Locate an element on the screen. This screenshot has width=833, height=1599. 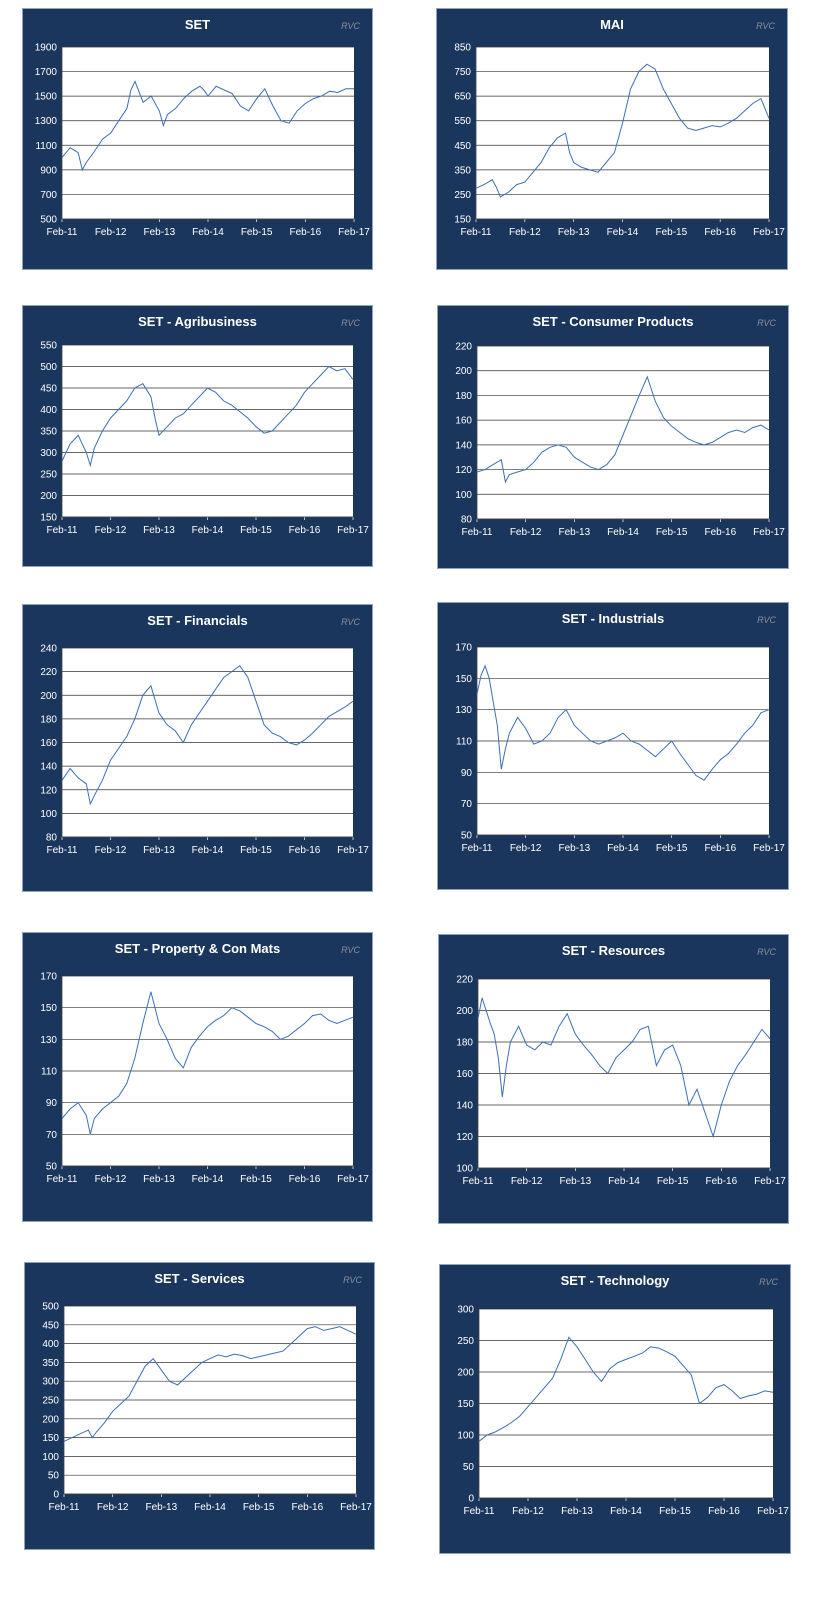
y-tick-label: 750 is located at coordinates (462, 72).